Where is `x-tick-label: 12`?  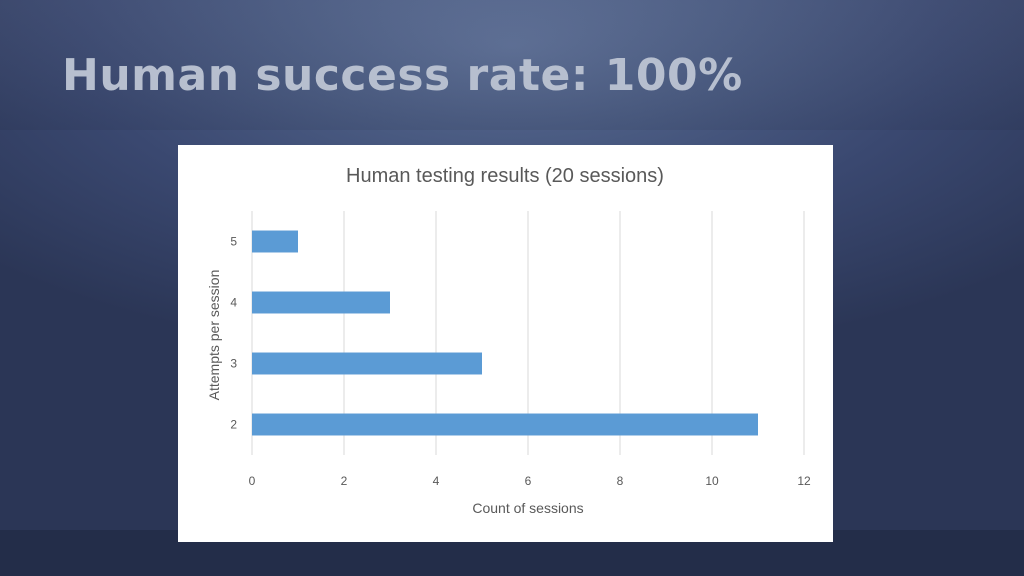
x-tick-label: 12 is located at coordinates (804, 481).